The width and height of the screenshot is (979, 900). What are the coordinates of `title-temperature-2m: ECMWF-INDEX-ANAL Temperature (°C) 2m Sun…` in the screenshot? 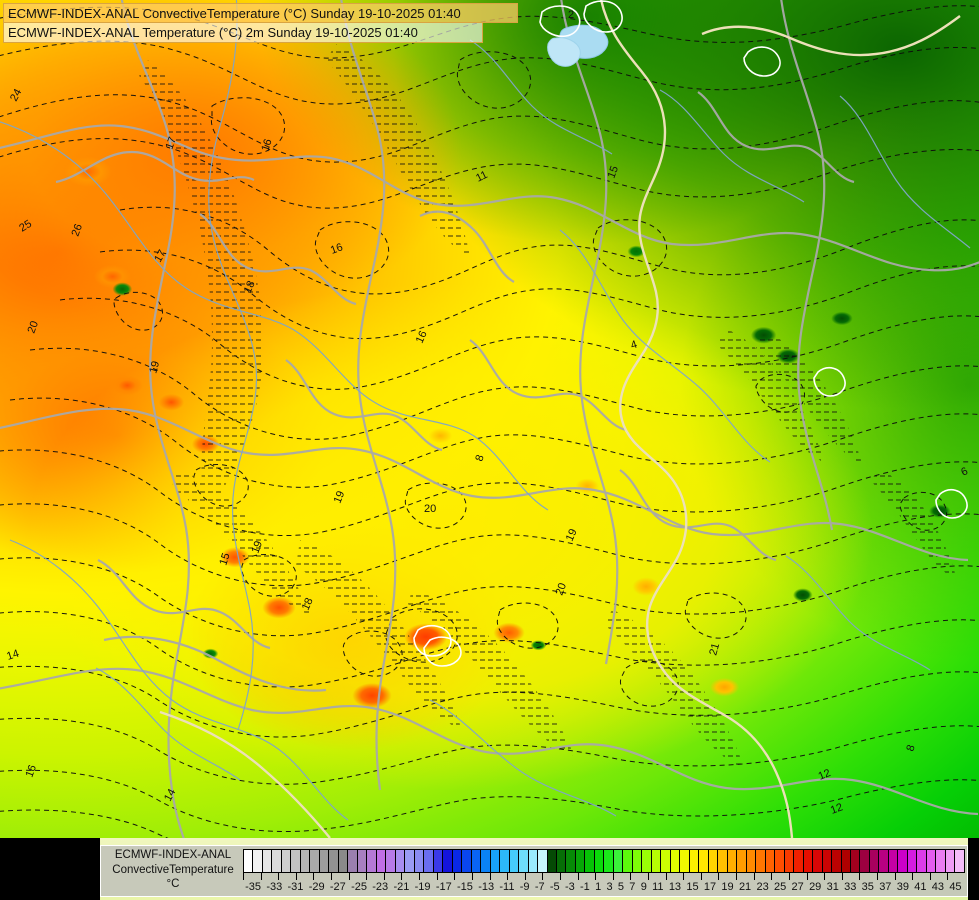 It's located at (243, 33).